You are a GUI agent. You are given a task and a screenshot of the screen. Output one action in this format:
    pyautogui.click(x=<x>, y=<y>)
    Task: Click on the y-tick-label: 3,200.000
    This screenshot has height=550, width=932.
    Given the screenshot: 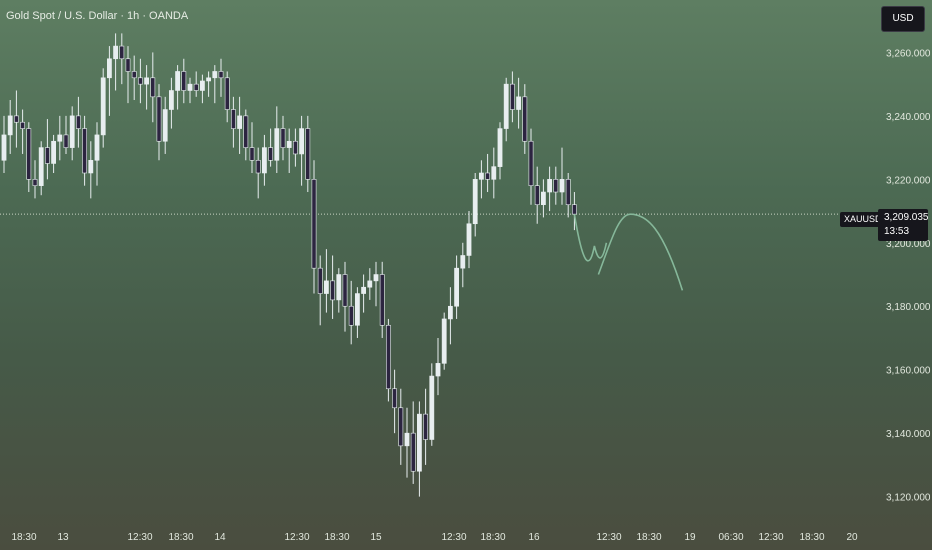 What is the action you would take?
    pyautogui.click(x=908, y=244)
    